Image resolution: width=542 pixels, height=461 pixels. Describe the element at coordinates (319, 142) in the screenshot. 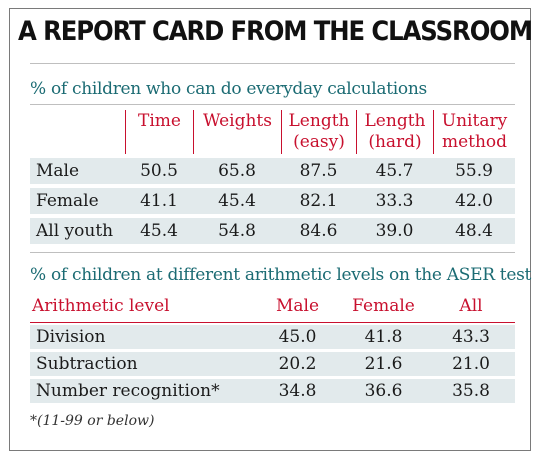

I see `column-header-line: (easy)` at that location.